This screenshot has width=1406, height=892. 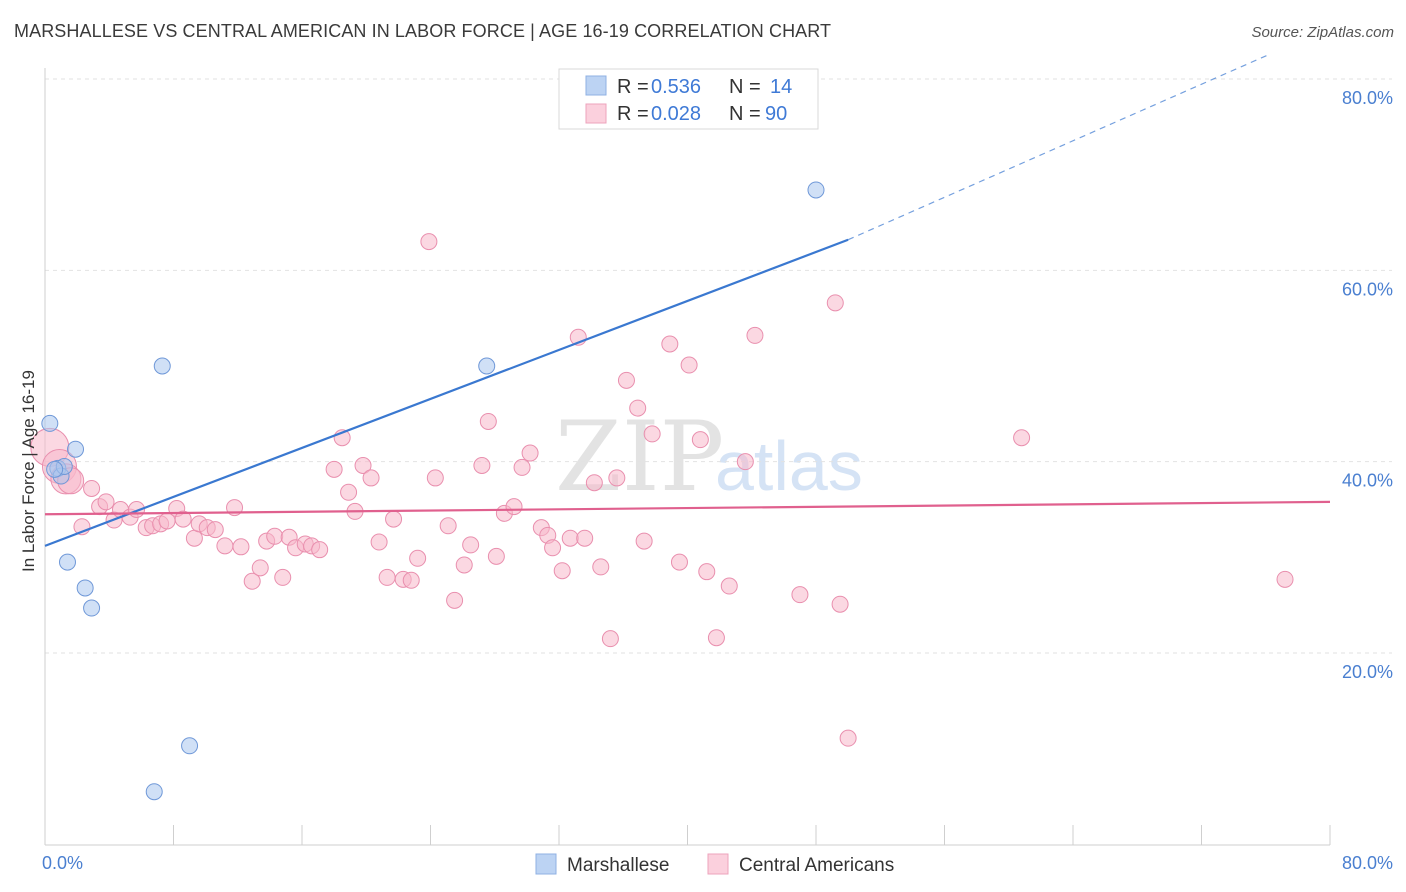 What do you see at coordinates (789, 466) in the screenshot?
I see `watermark-atlas: atlas` at bounding box center [789, 466].